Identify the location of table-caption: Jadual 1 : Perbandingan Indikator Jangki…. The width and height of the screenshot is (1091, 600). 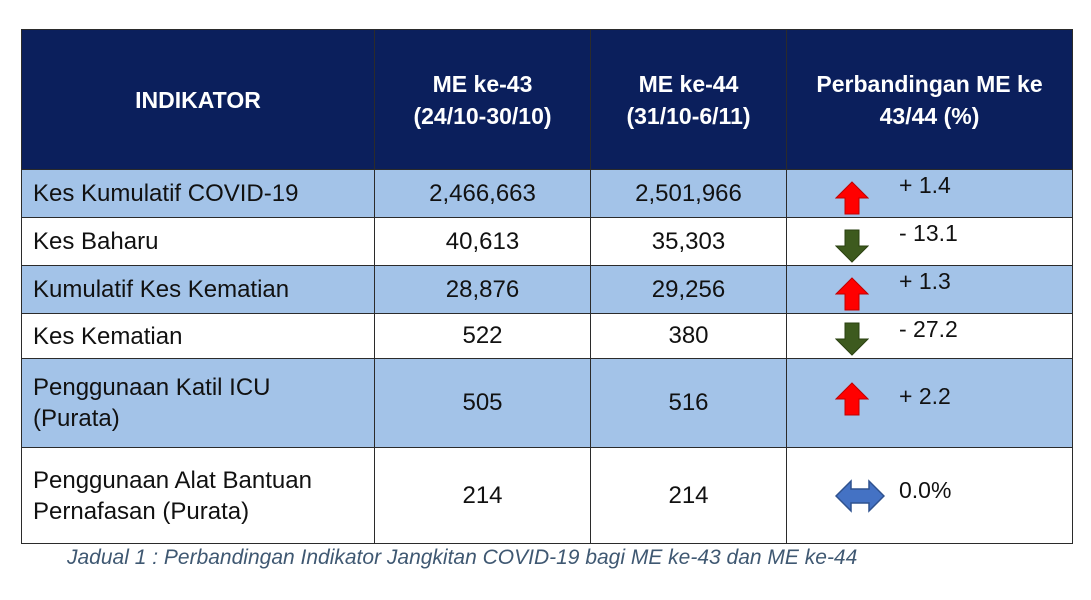
(462, 557).